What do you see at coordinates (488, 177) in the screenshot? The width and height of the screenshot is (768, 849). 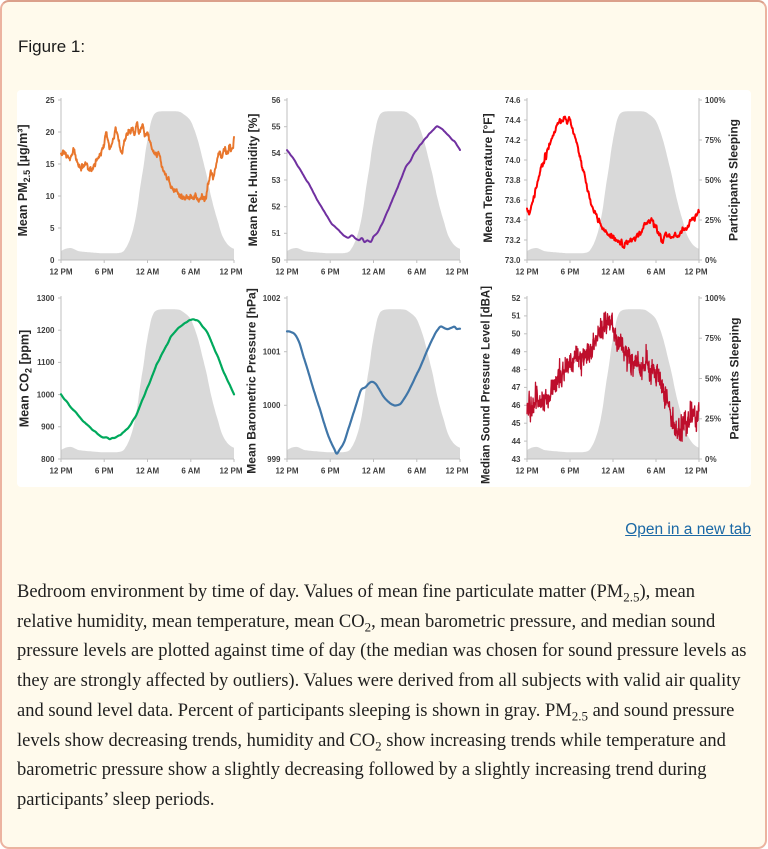 I see `svg-text: Mean Temperature [°F]` at bounding box center [488, 177].